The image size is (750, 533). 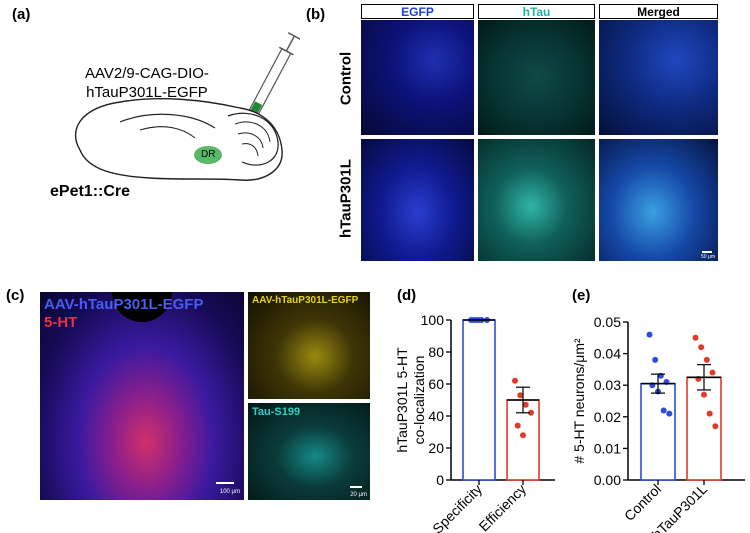 What do you see at coordinates (658, 11) in the screenshot?
I see `column-header-merged: Merged` at bounding box center [658, 11].